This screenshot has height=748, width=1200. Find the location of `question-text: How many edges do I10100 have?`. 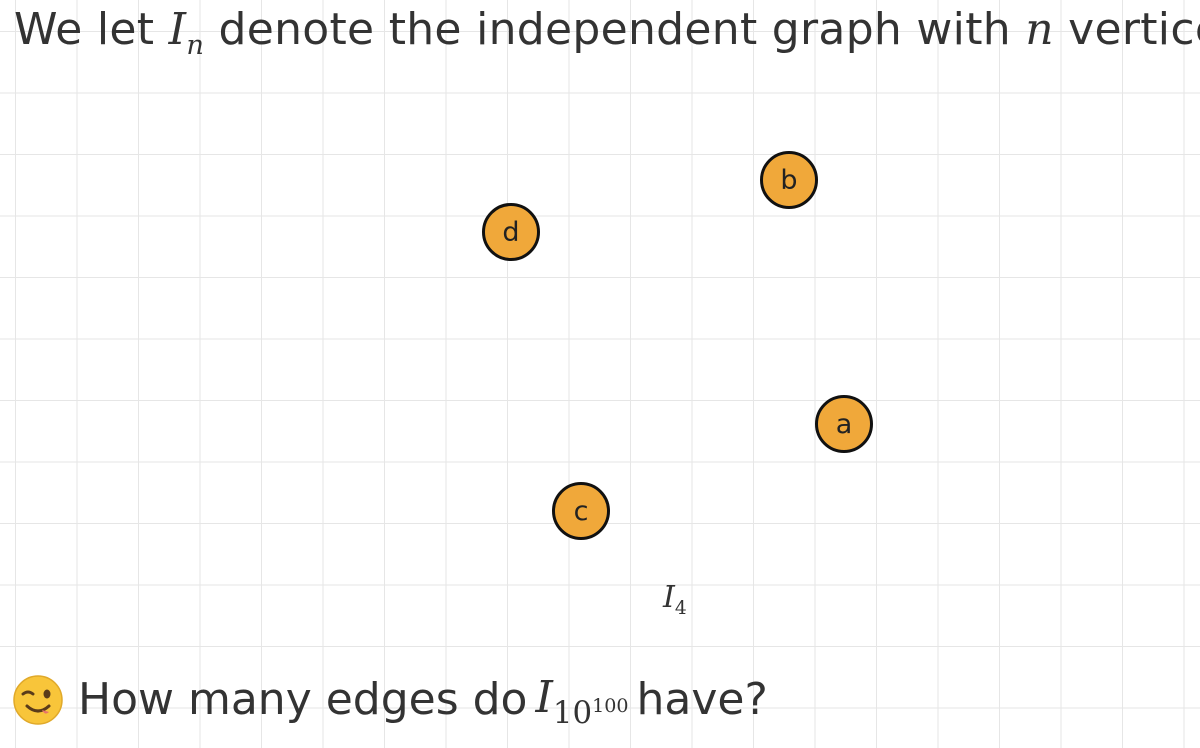

question-text: How many edges do I10100 have? is located at coordinates (390, 700).